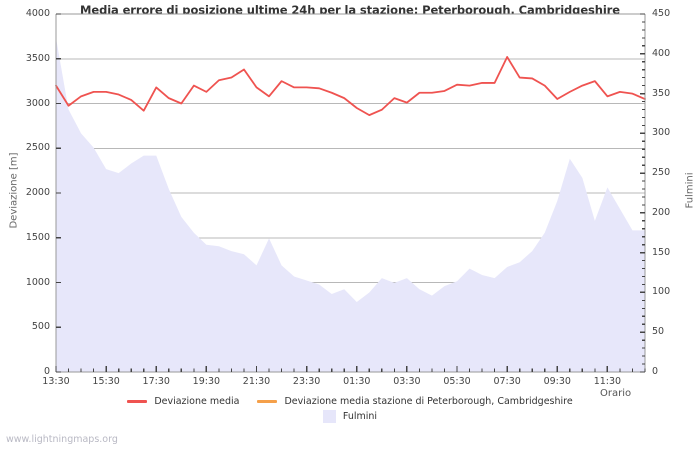  What do you see at coordinates (661, 13) in the screenshot?
I see `y-axis-right-tick-label: 450` at bounding box center [661, 13].